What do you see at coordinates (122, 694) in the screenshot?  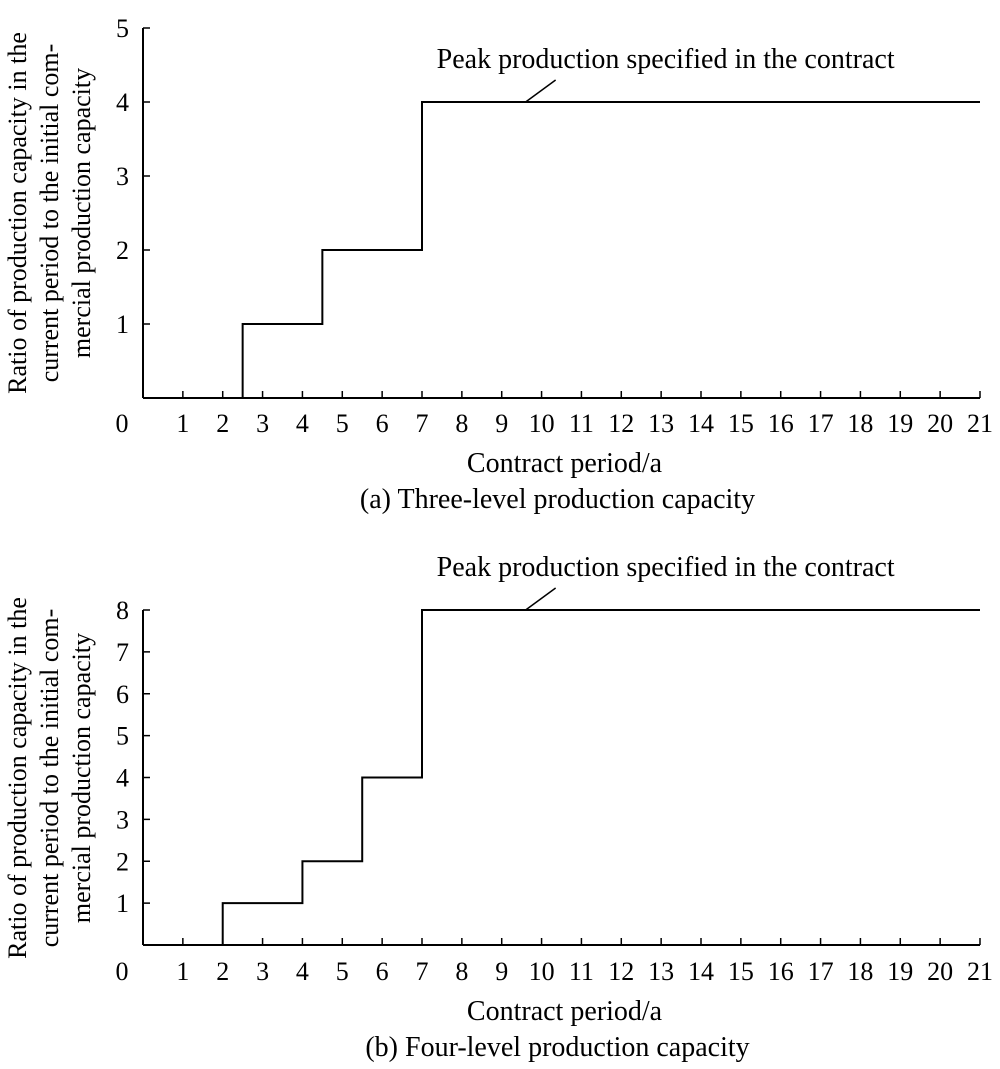 I see `y-tick-label: 6` at bounding box center [122, 694].